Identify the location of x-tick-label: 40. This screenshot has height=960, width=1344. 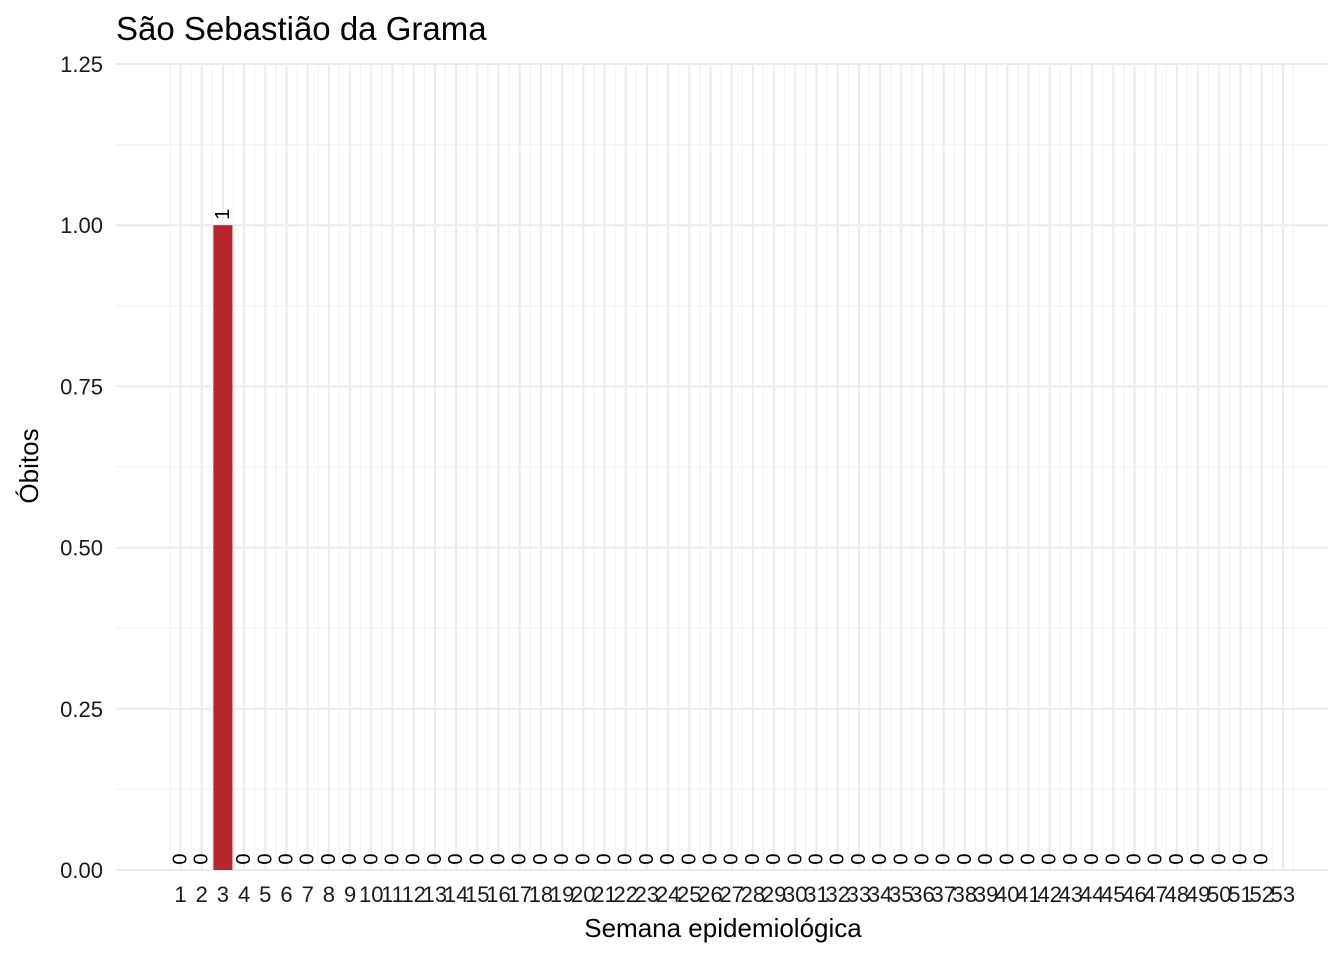
(1007, 894).